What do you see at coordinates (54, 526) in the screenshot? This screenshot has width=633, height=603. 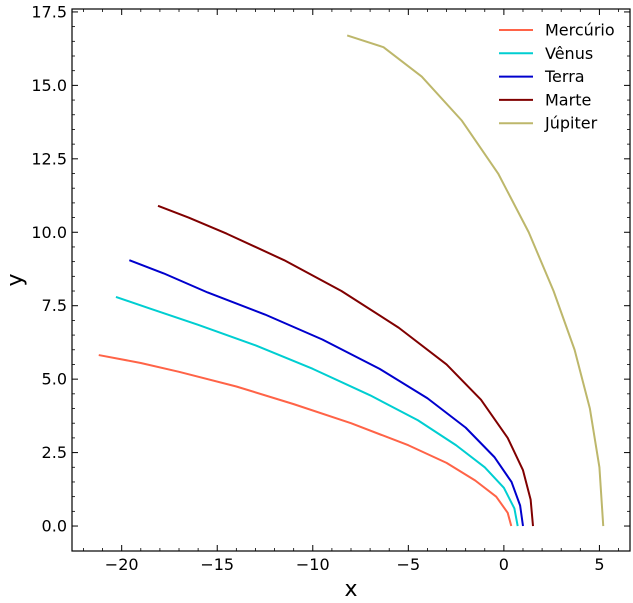 I see `y-tick-label: 0.0` at bounding box center [54, 526].